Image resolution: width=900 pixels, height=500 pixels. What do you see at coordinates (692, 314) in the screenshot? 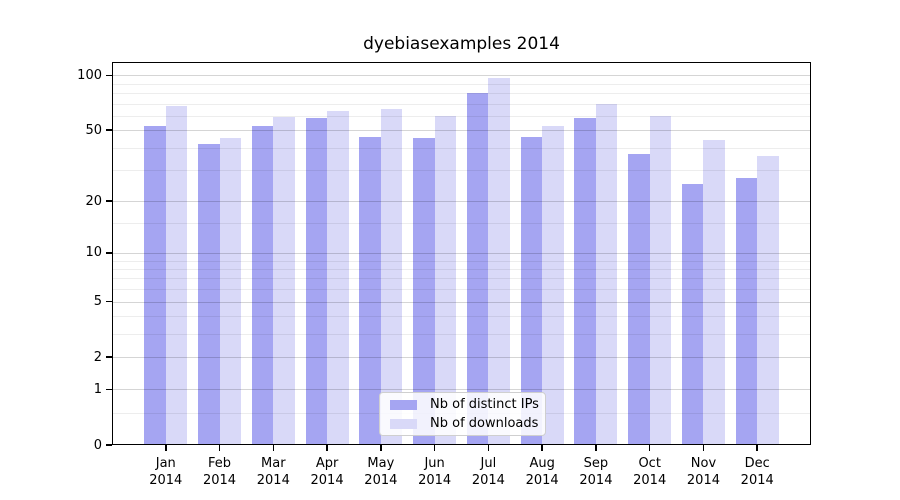
I see `bar-distinct-ips-nov` at bounding box center [692, 314].